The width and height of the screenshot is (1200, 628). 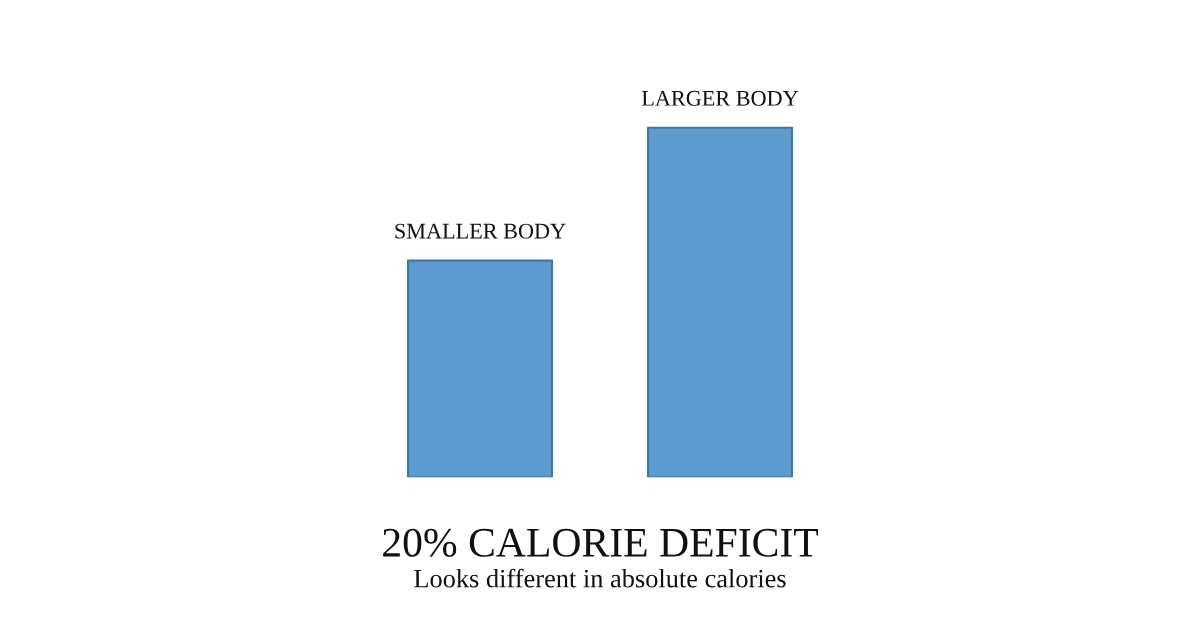 What do you see at coordinates (480, 231) in the screenshot?
I see `x-tick-label: SMALLER BODY` at bounding box center [480, 231].